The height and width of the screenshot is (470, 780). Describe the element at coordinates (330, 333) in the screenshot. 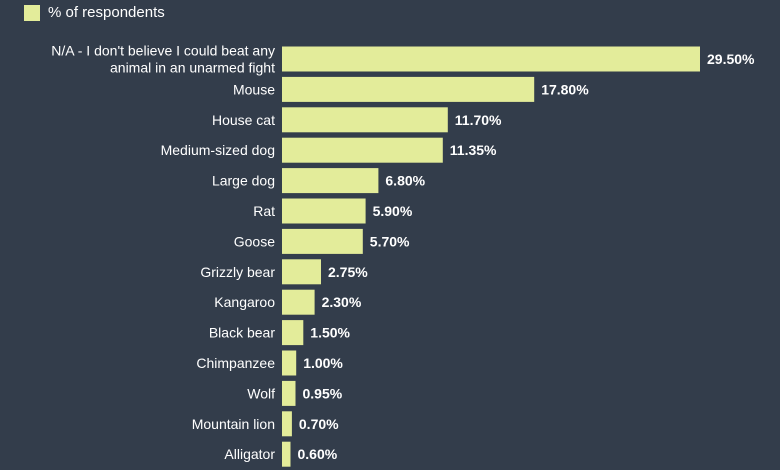

I see `value-label-9: 1.50%` at that location.